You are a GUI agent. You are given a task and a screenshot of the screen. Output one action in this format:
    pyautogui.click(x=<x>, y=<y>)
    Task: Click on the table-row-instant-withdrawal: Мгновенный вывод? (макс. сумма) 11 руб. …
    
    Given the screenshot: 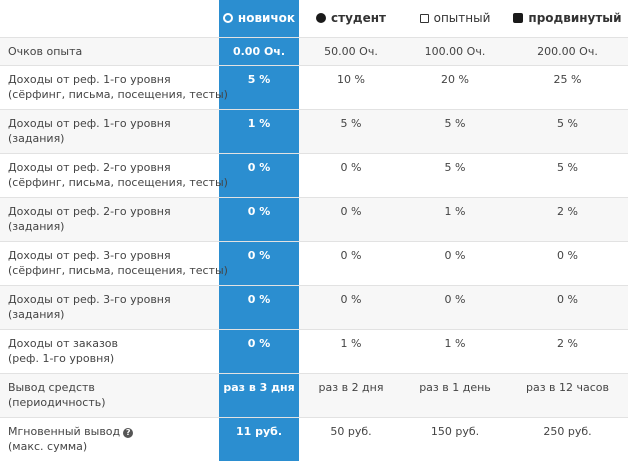 What is the action you would take?
    pyautogui.click(x=314, y=439)
    